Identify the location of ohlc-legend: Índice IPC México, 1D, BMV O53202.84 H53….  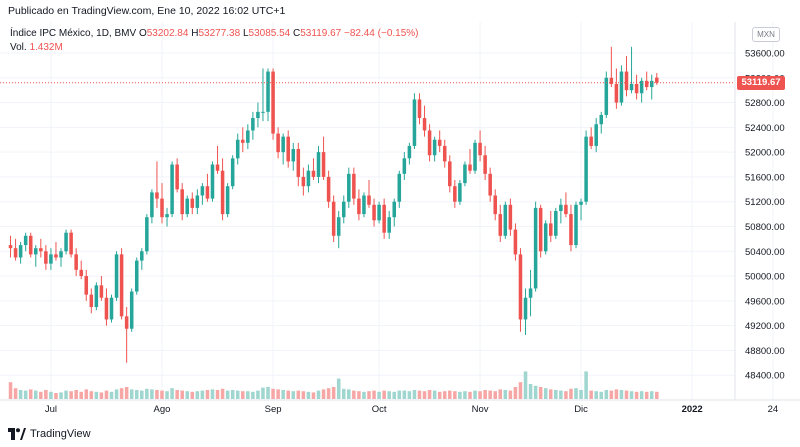
(214, 33).